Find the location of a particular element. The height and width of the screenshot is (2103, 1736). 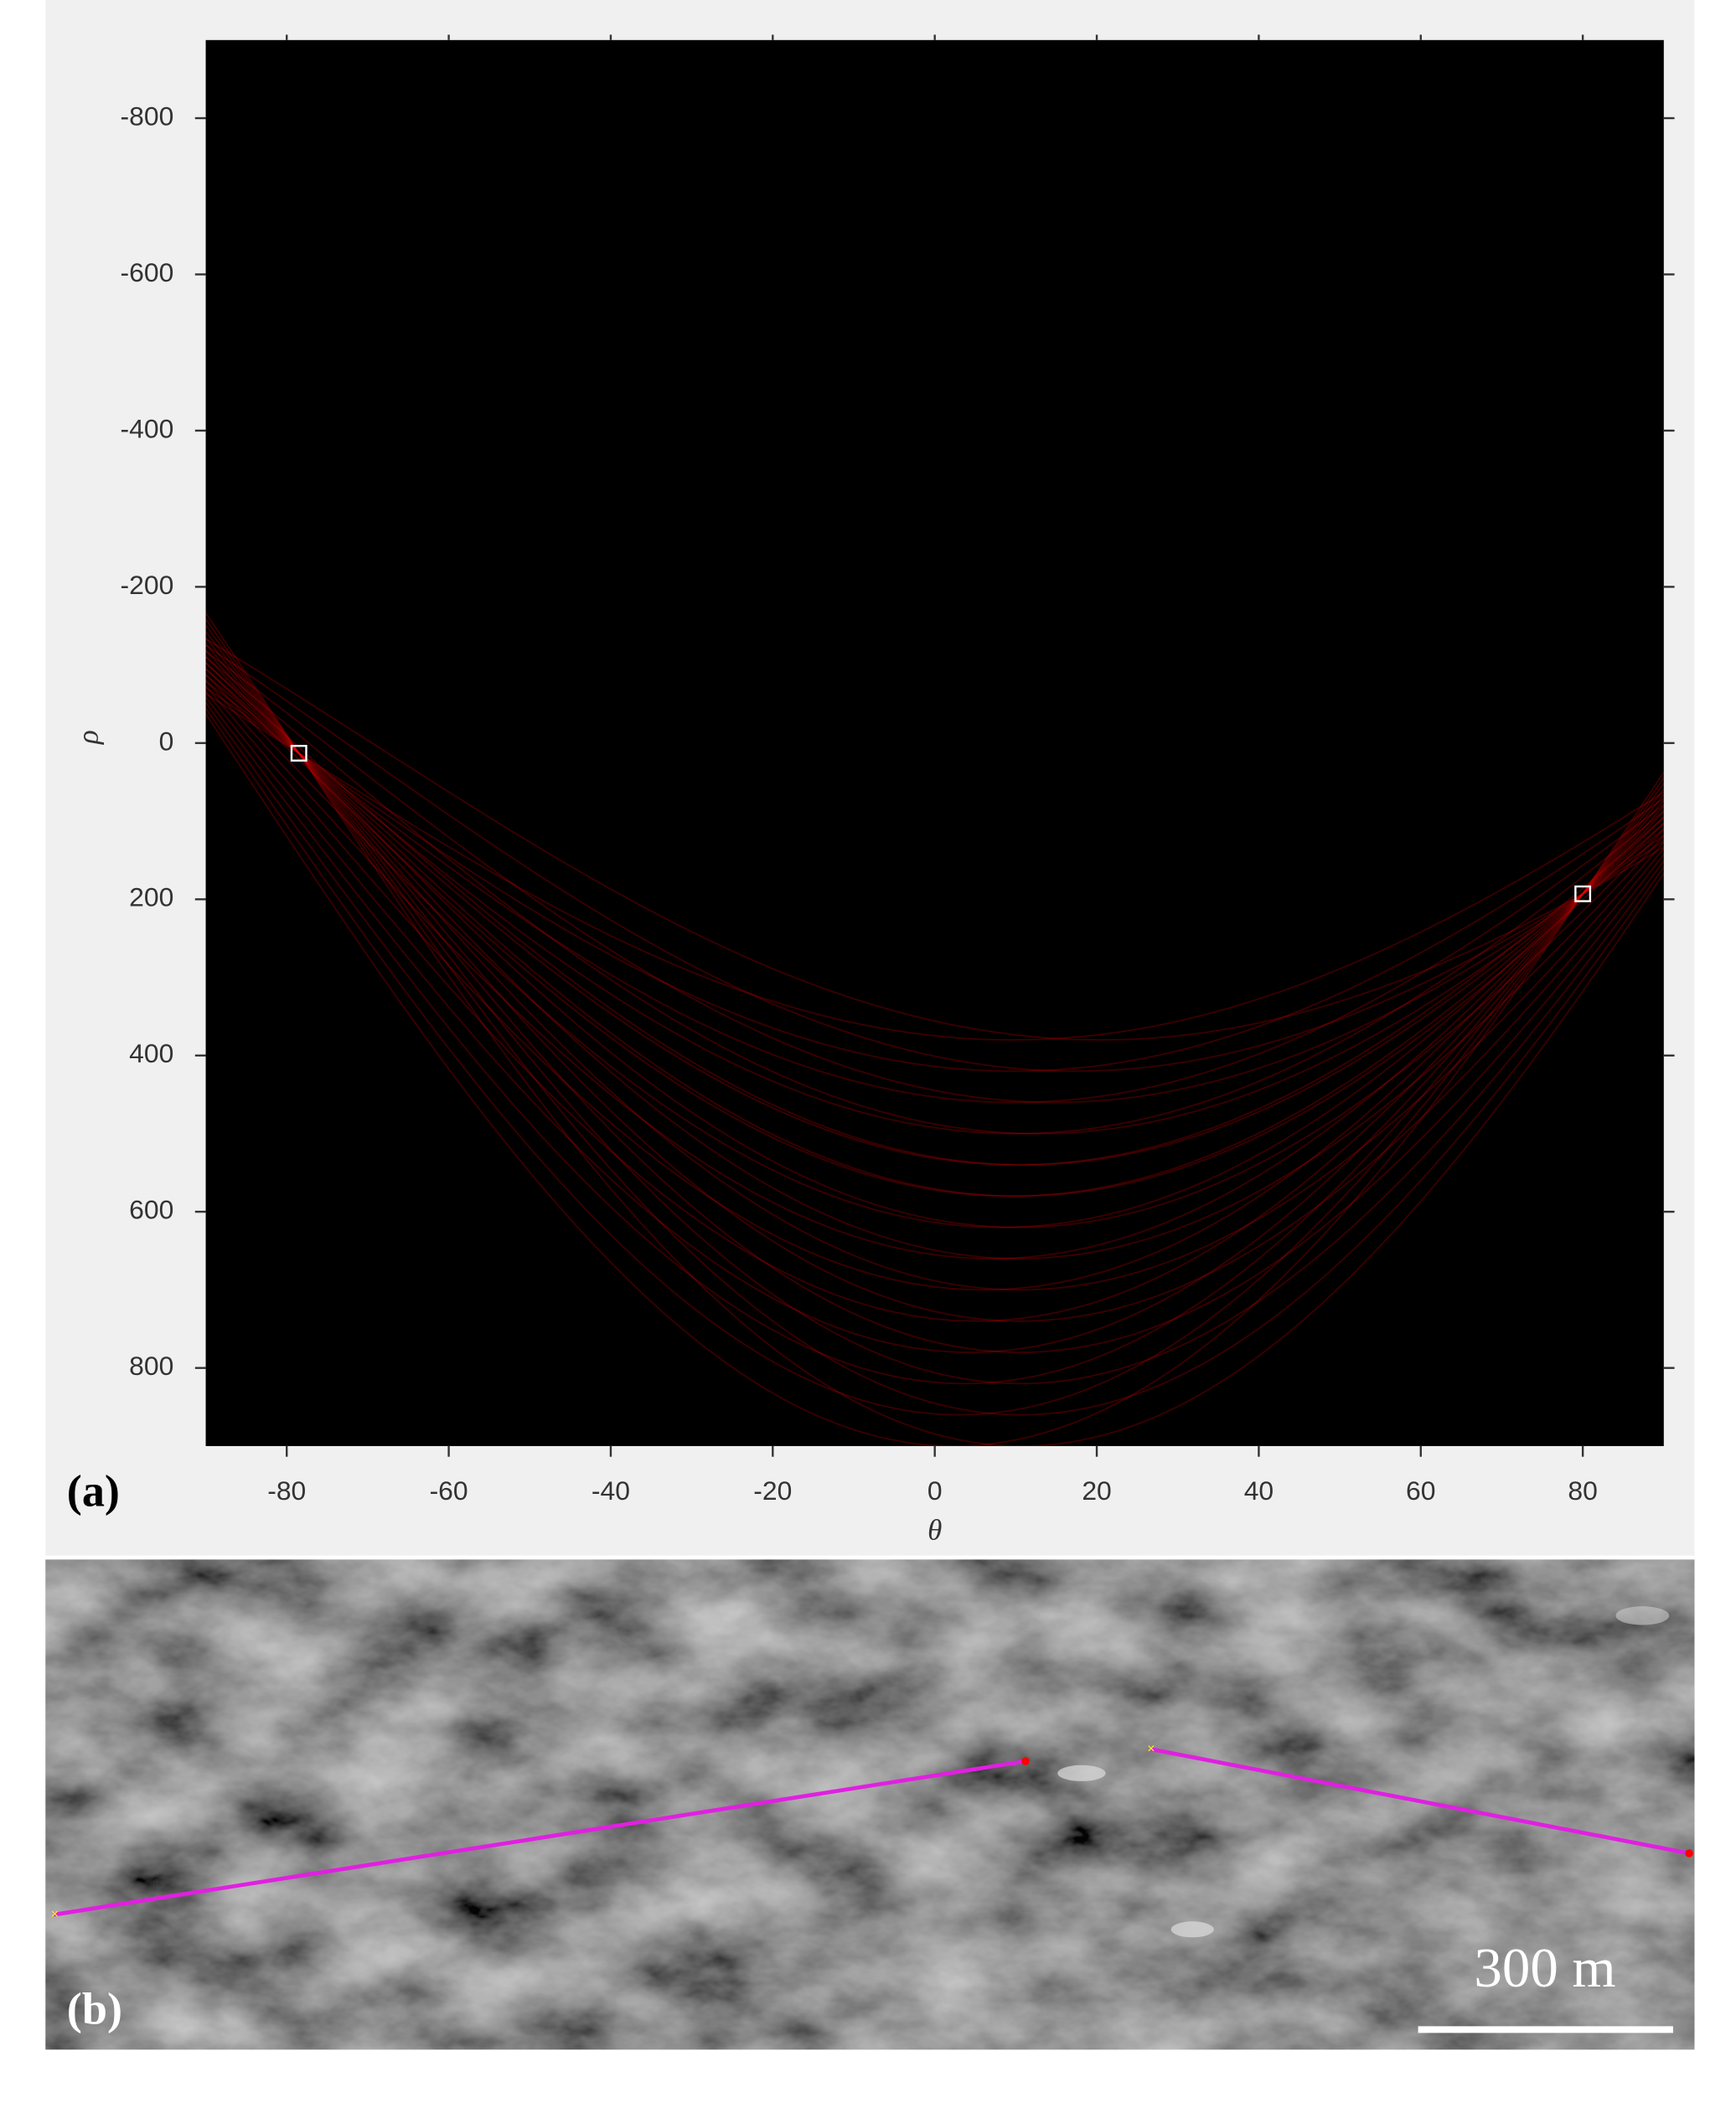

x-tick-label: 20 is located at coordinates (1096, 1490).